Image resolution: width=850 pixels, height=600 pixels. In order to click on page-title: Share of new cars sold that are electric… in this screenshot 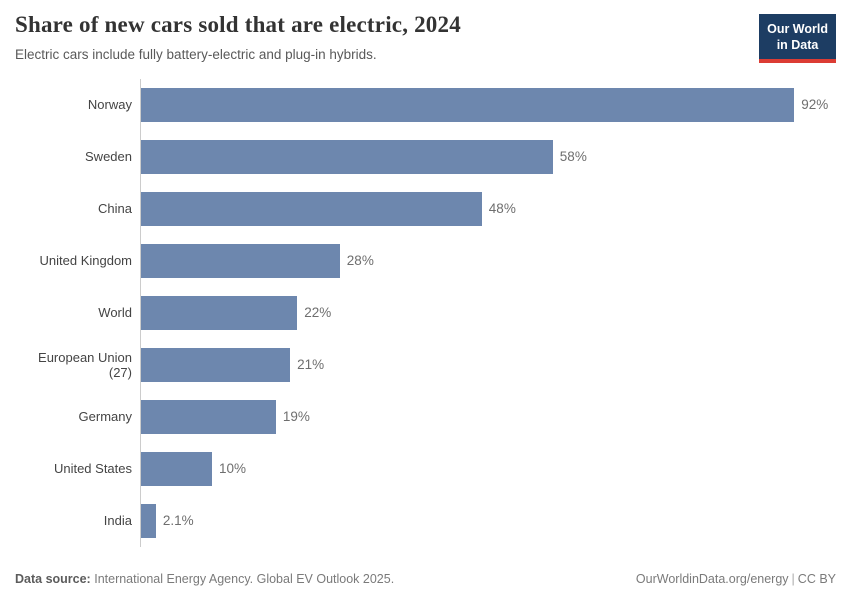, I will do `click(238, 24)`.